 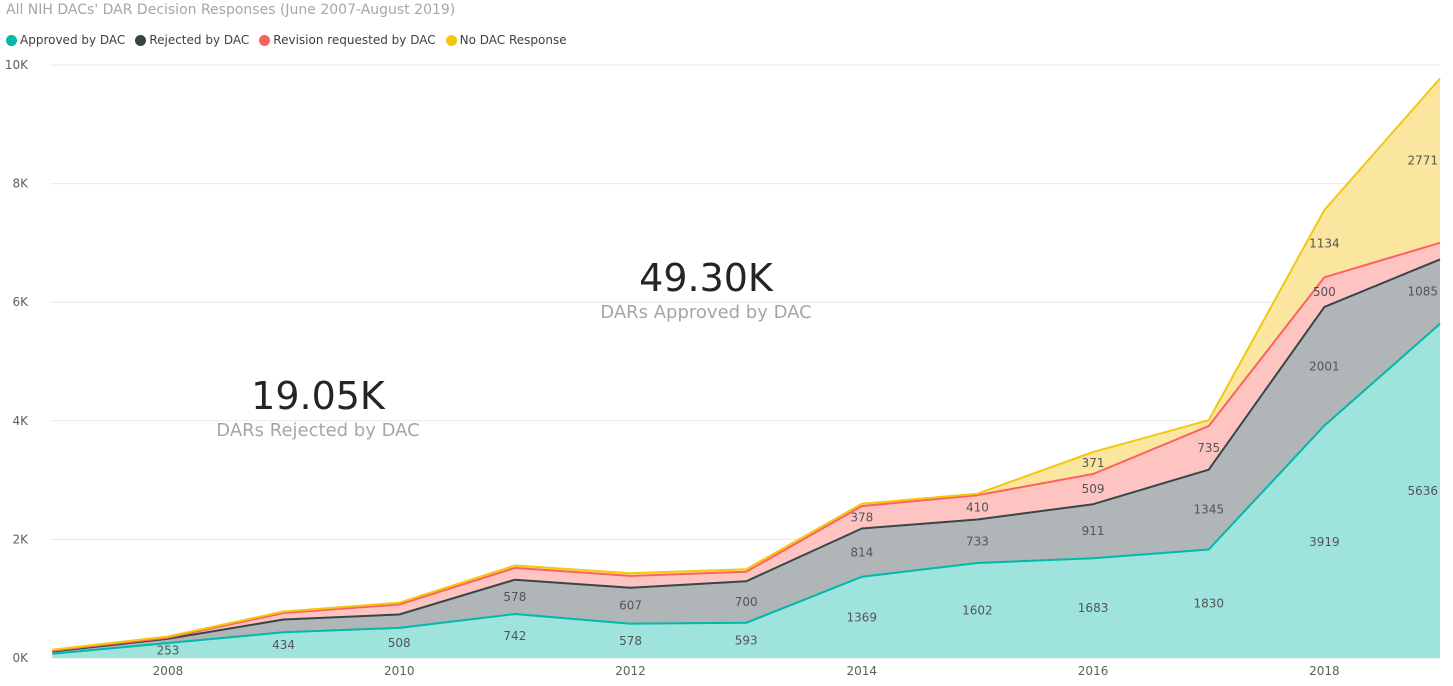 What do you see at coordinates (73, 40) in the screenshot?
I see `legend-label-approved: Approved by DAC` at bounding box center [73, 40].